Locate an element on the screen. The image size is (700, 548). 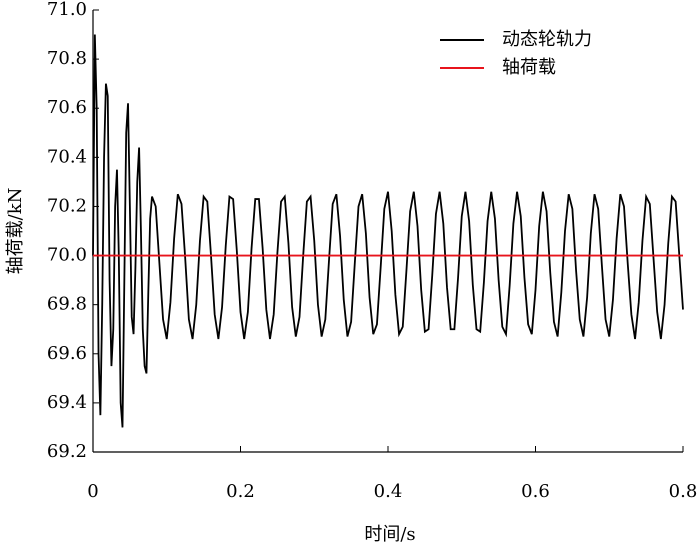
legend-label: 轴荷载 is located at coordinates (529, 67).